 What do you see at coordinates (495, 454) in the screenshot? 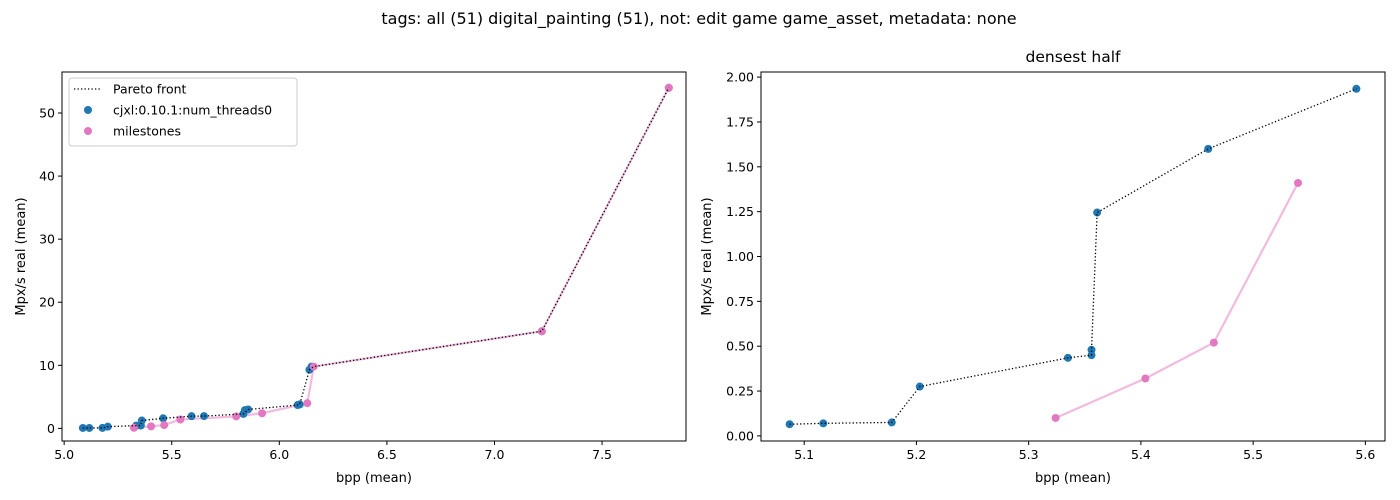
I see `x-tick-label: 7.0` at bounding box center [495, 454].